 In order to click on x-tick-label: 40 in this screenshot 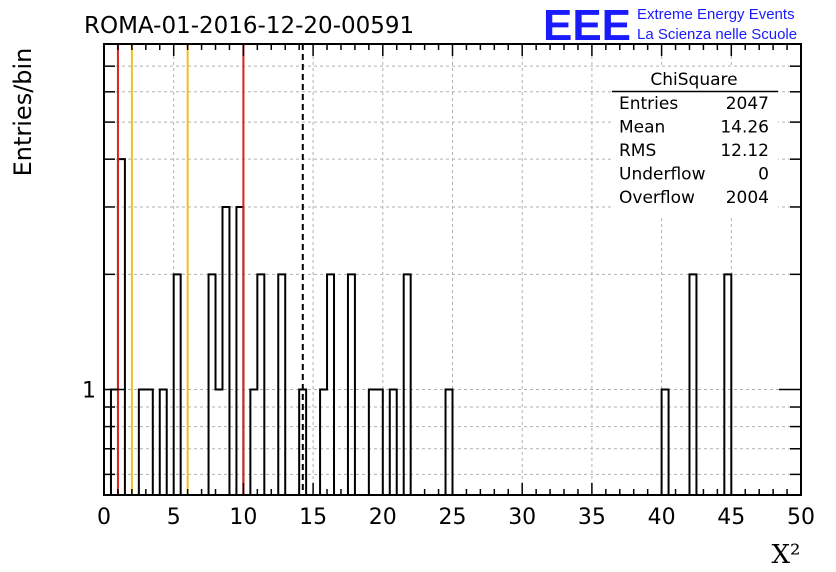, I will do `click(662, 517)`.